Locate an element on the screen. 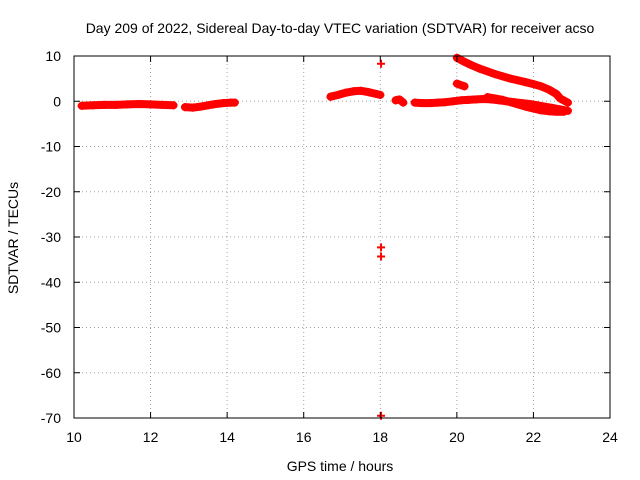 The width and height of the screenshot is (640, 480). y-axis-label: SDTVAR / TECUs is located at coordinates (13, 238).